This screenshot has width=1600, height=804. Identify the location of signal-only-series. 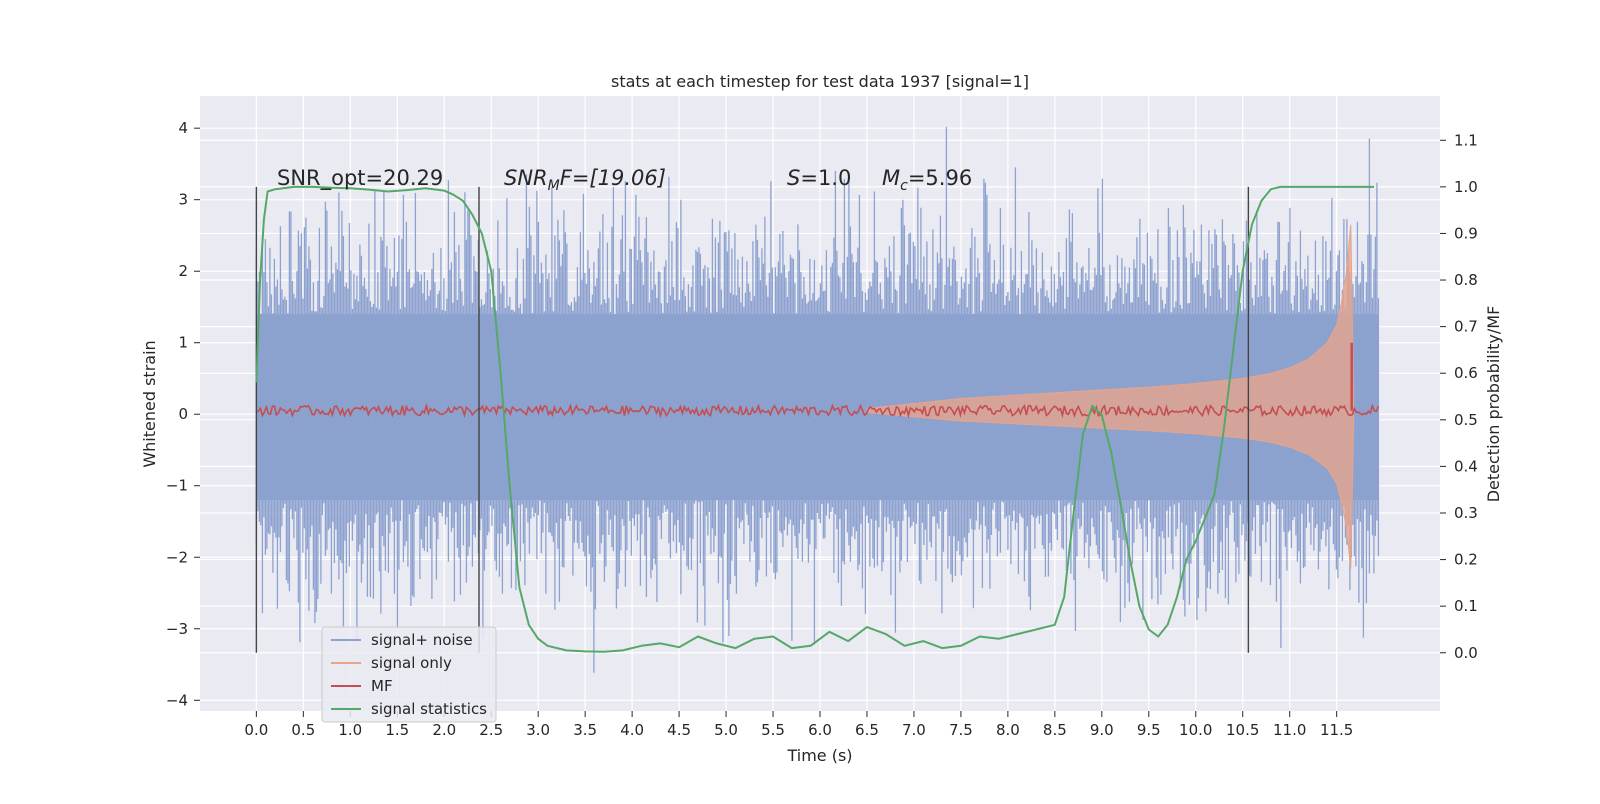
(1110, 396).